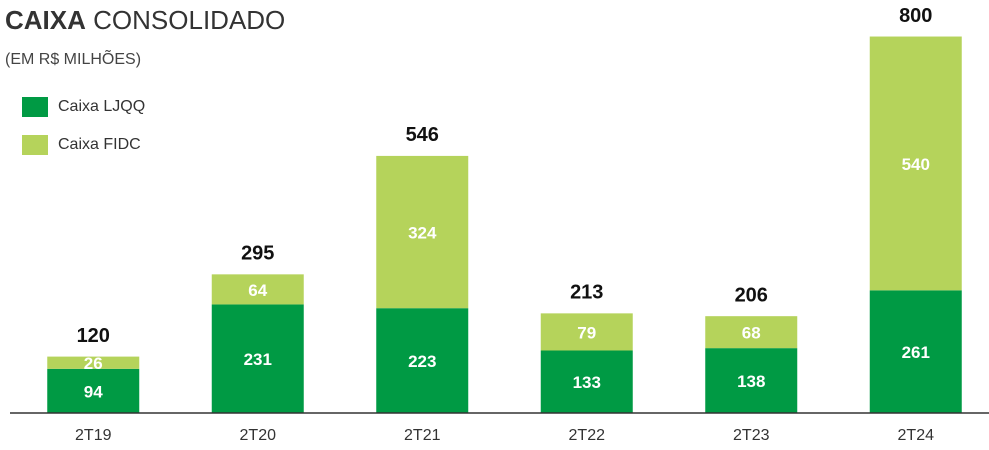  What do you see at coordinates (915, 16) in the screenshot?
I see `total-label: 800` at bounding box center [915, 16].